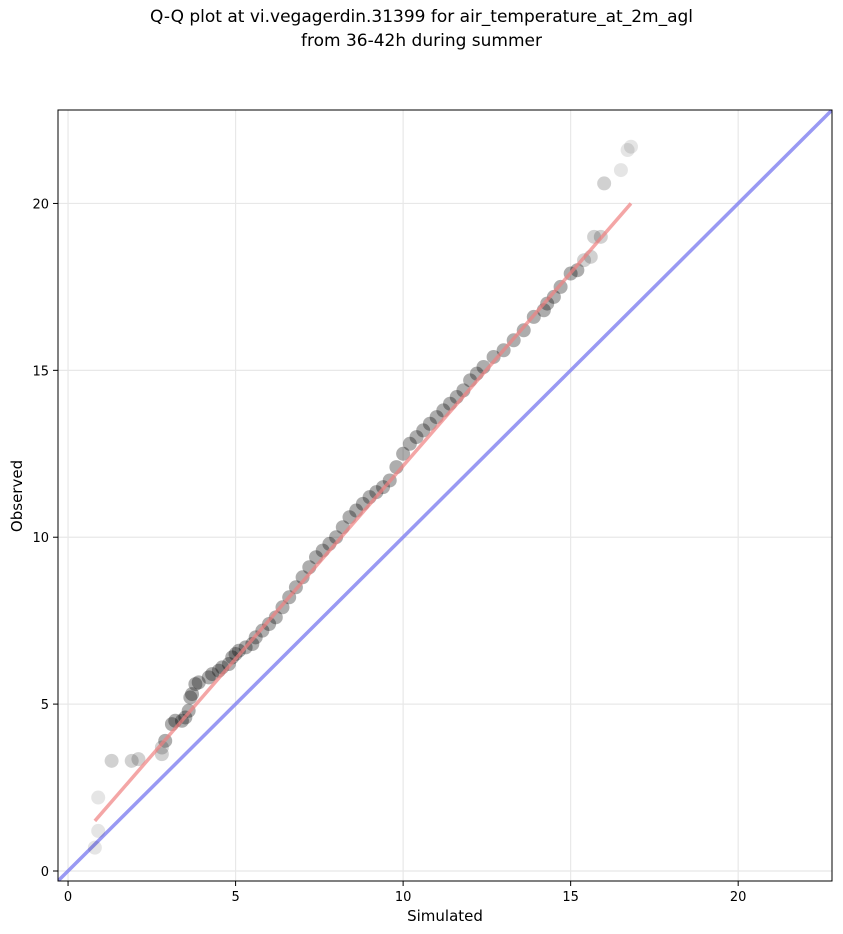 Image resolution: width=843 pixels, height=934 pixels. I want to click on y-tick-label: 15, so click(40, 371).